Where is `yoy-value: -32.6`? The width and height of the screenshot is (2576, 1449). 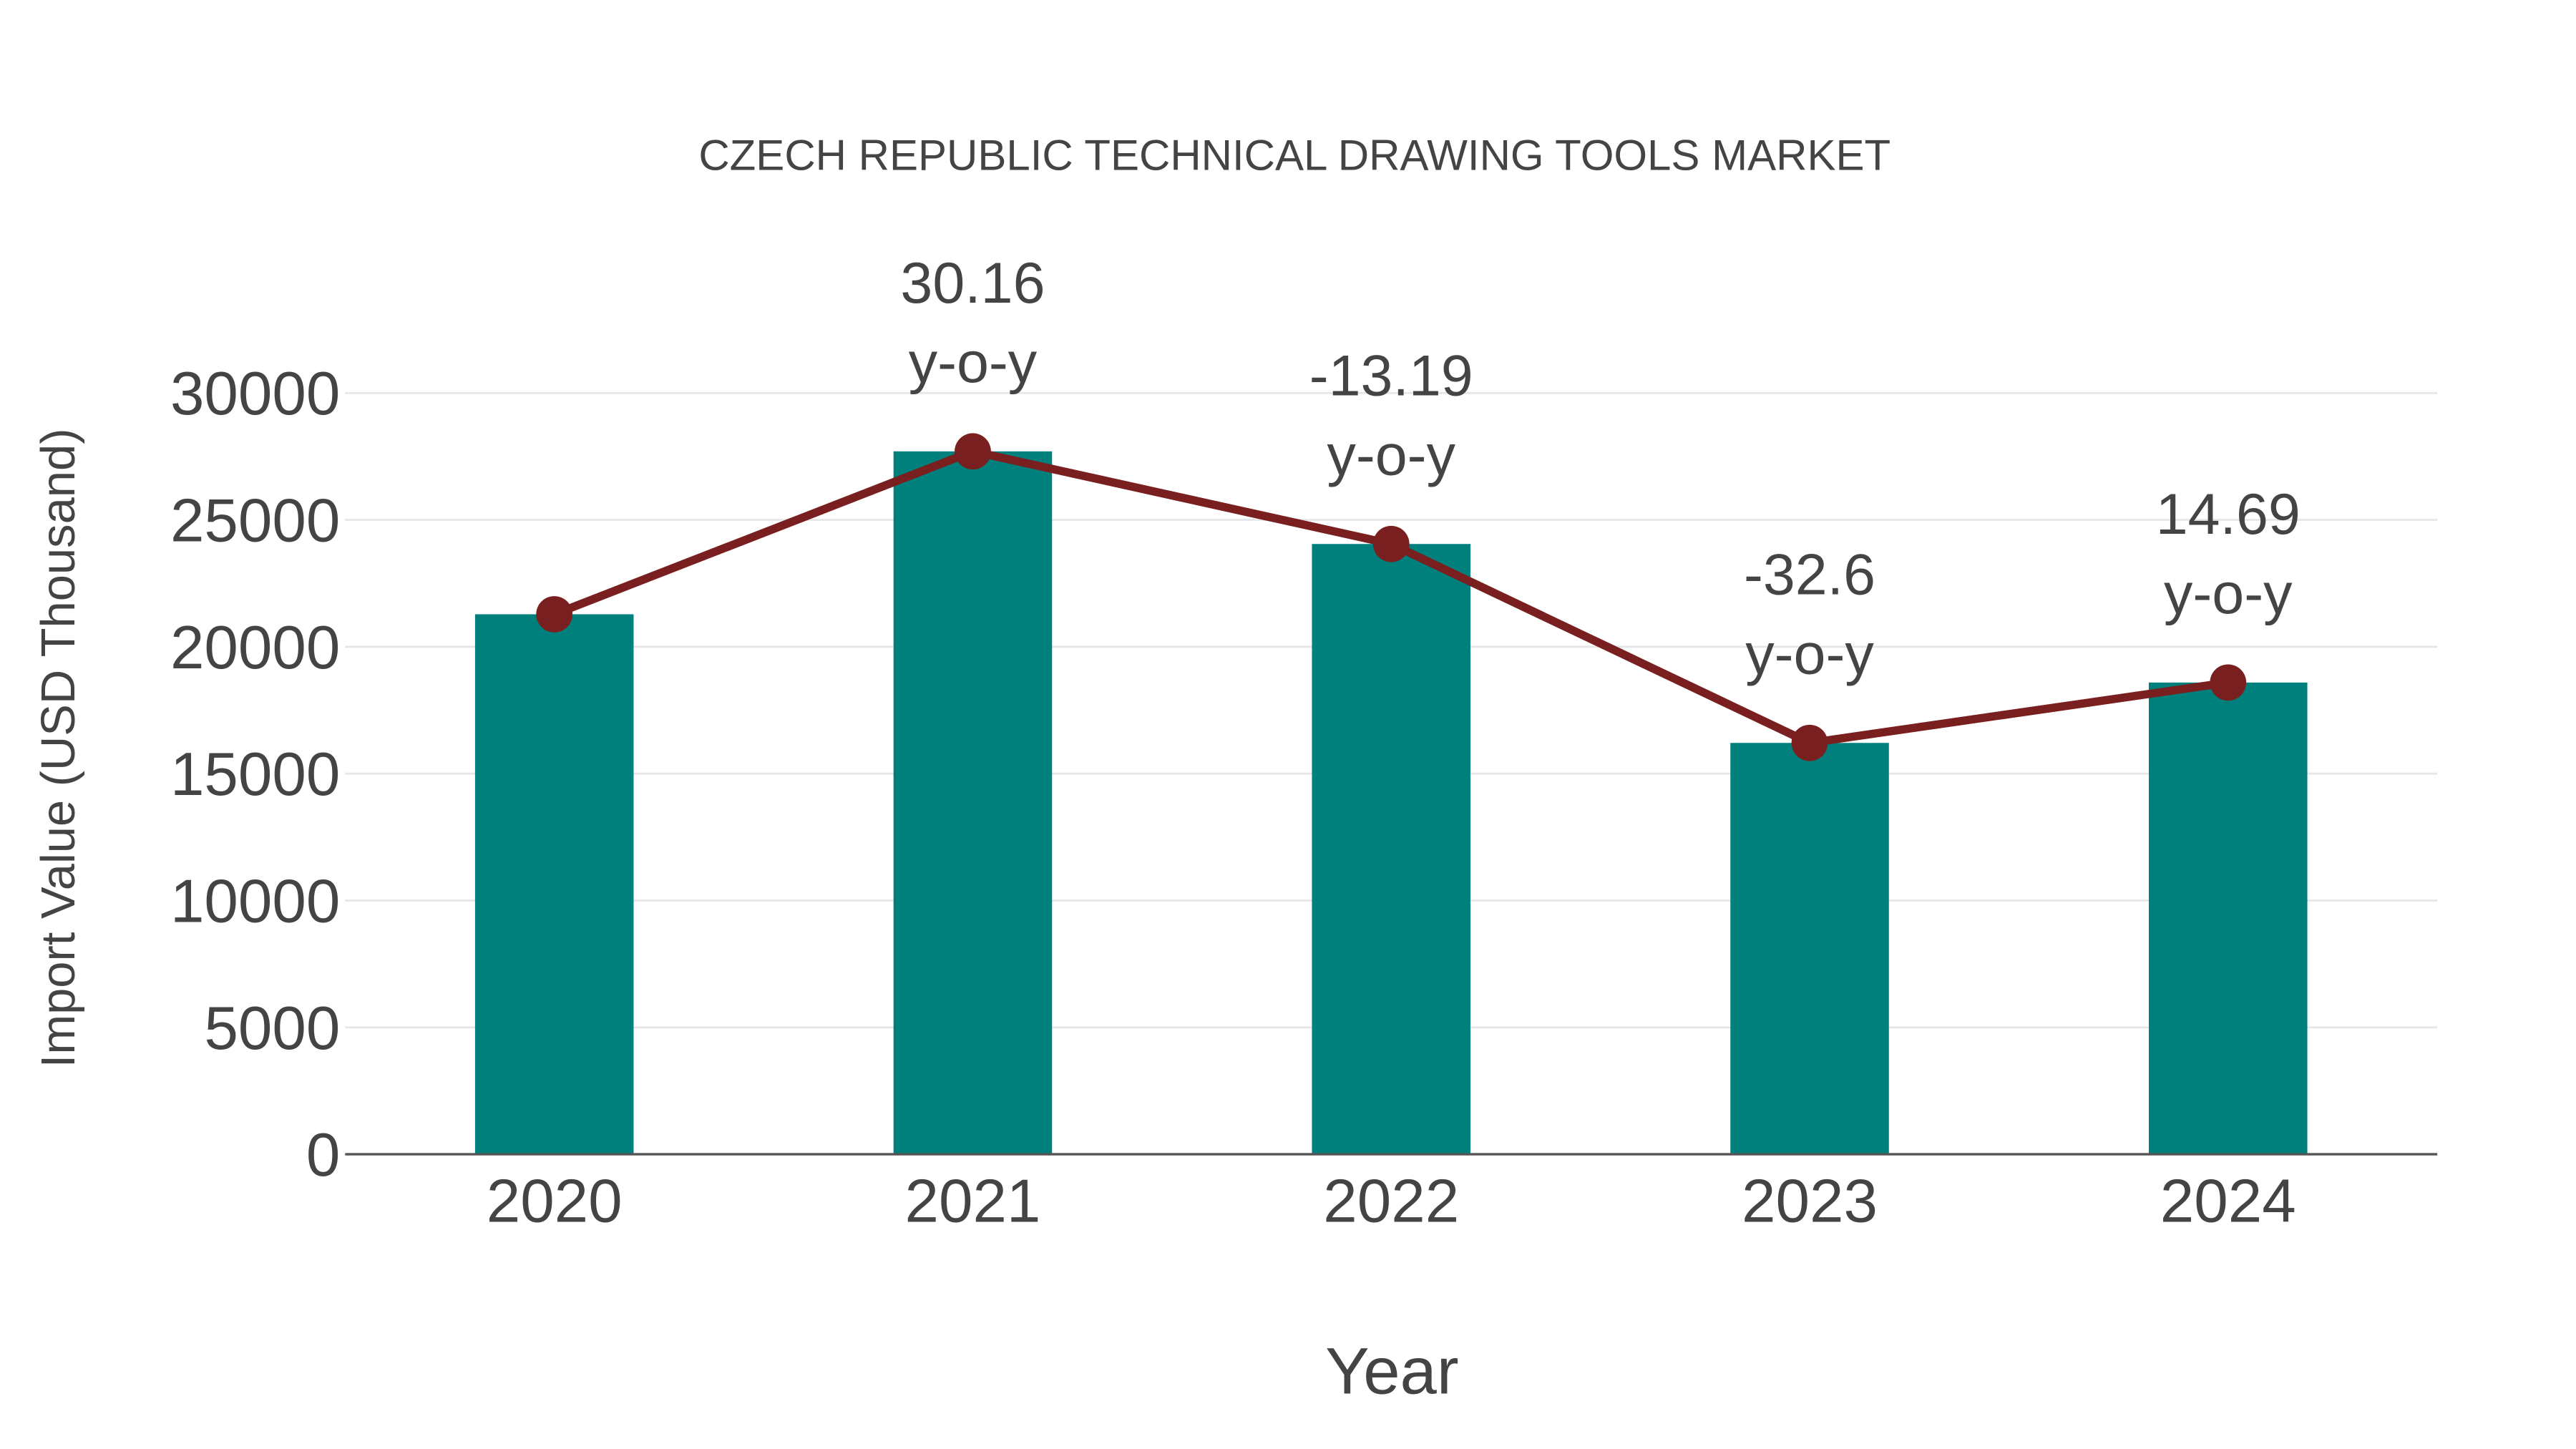
yoy-value: -32.6 is located at coordinates (1809, 575).